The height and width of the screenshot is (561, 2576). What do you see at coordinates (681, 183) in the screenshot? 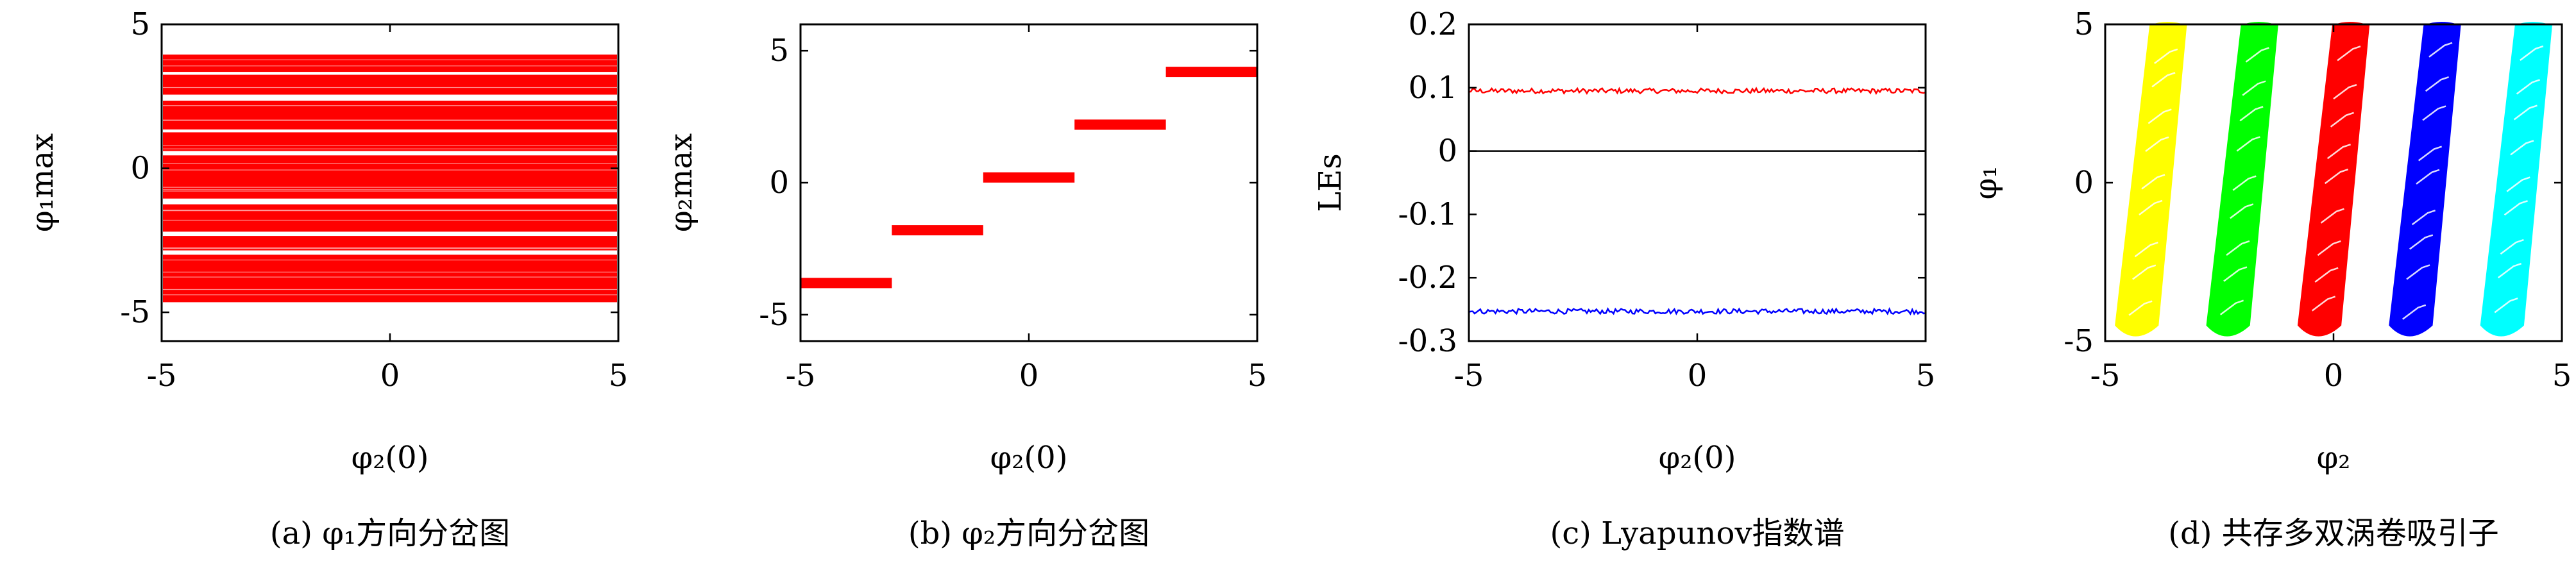
I see `b-y-axis-label: φ₂max` at bounding box center [681, 183].